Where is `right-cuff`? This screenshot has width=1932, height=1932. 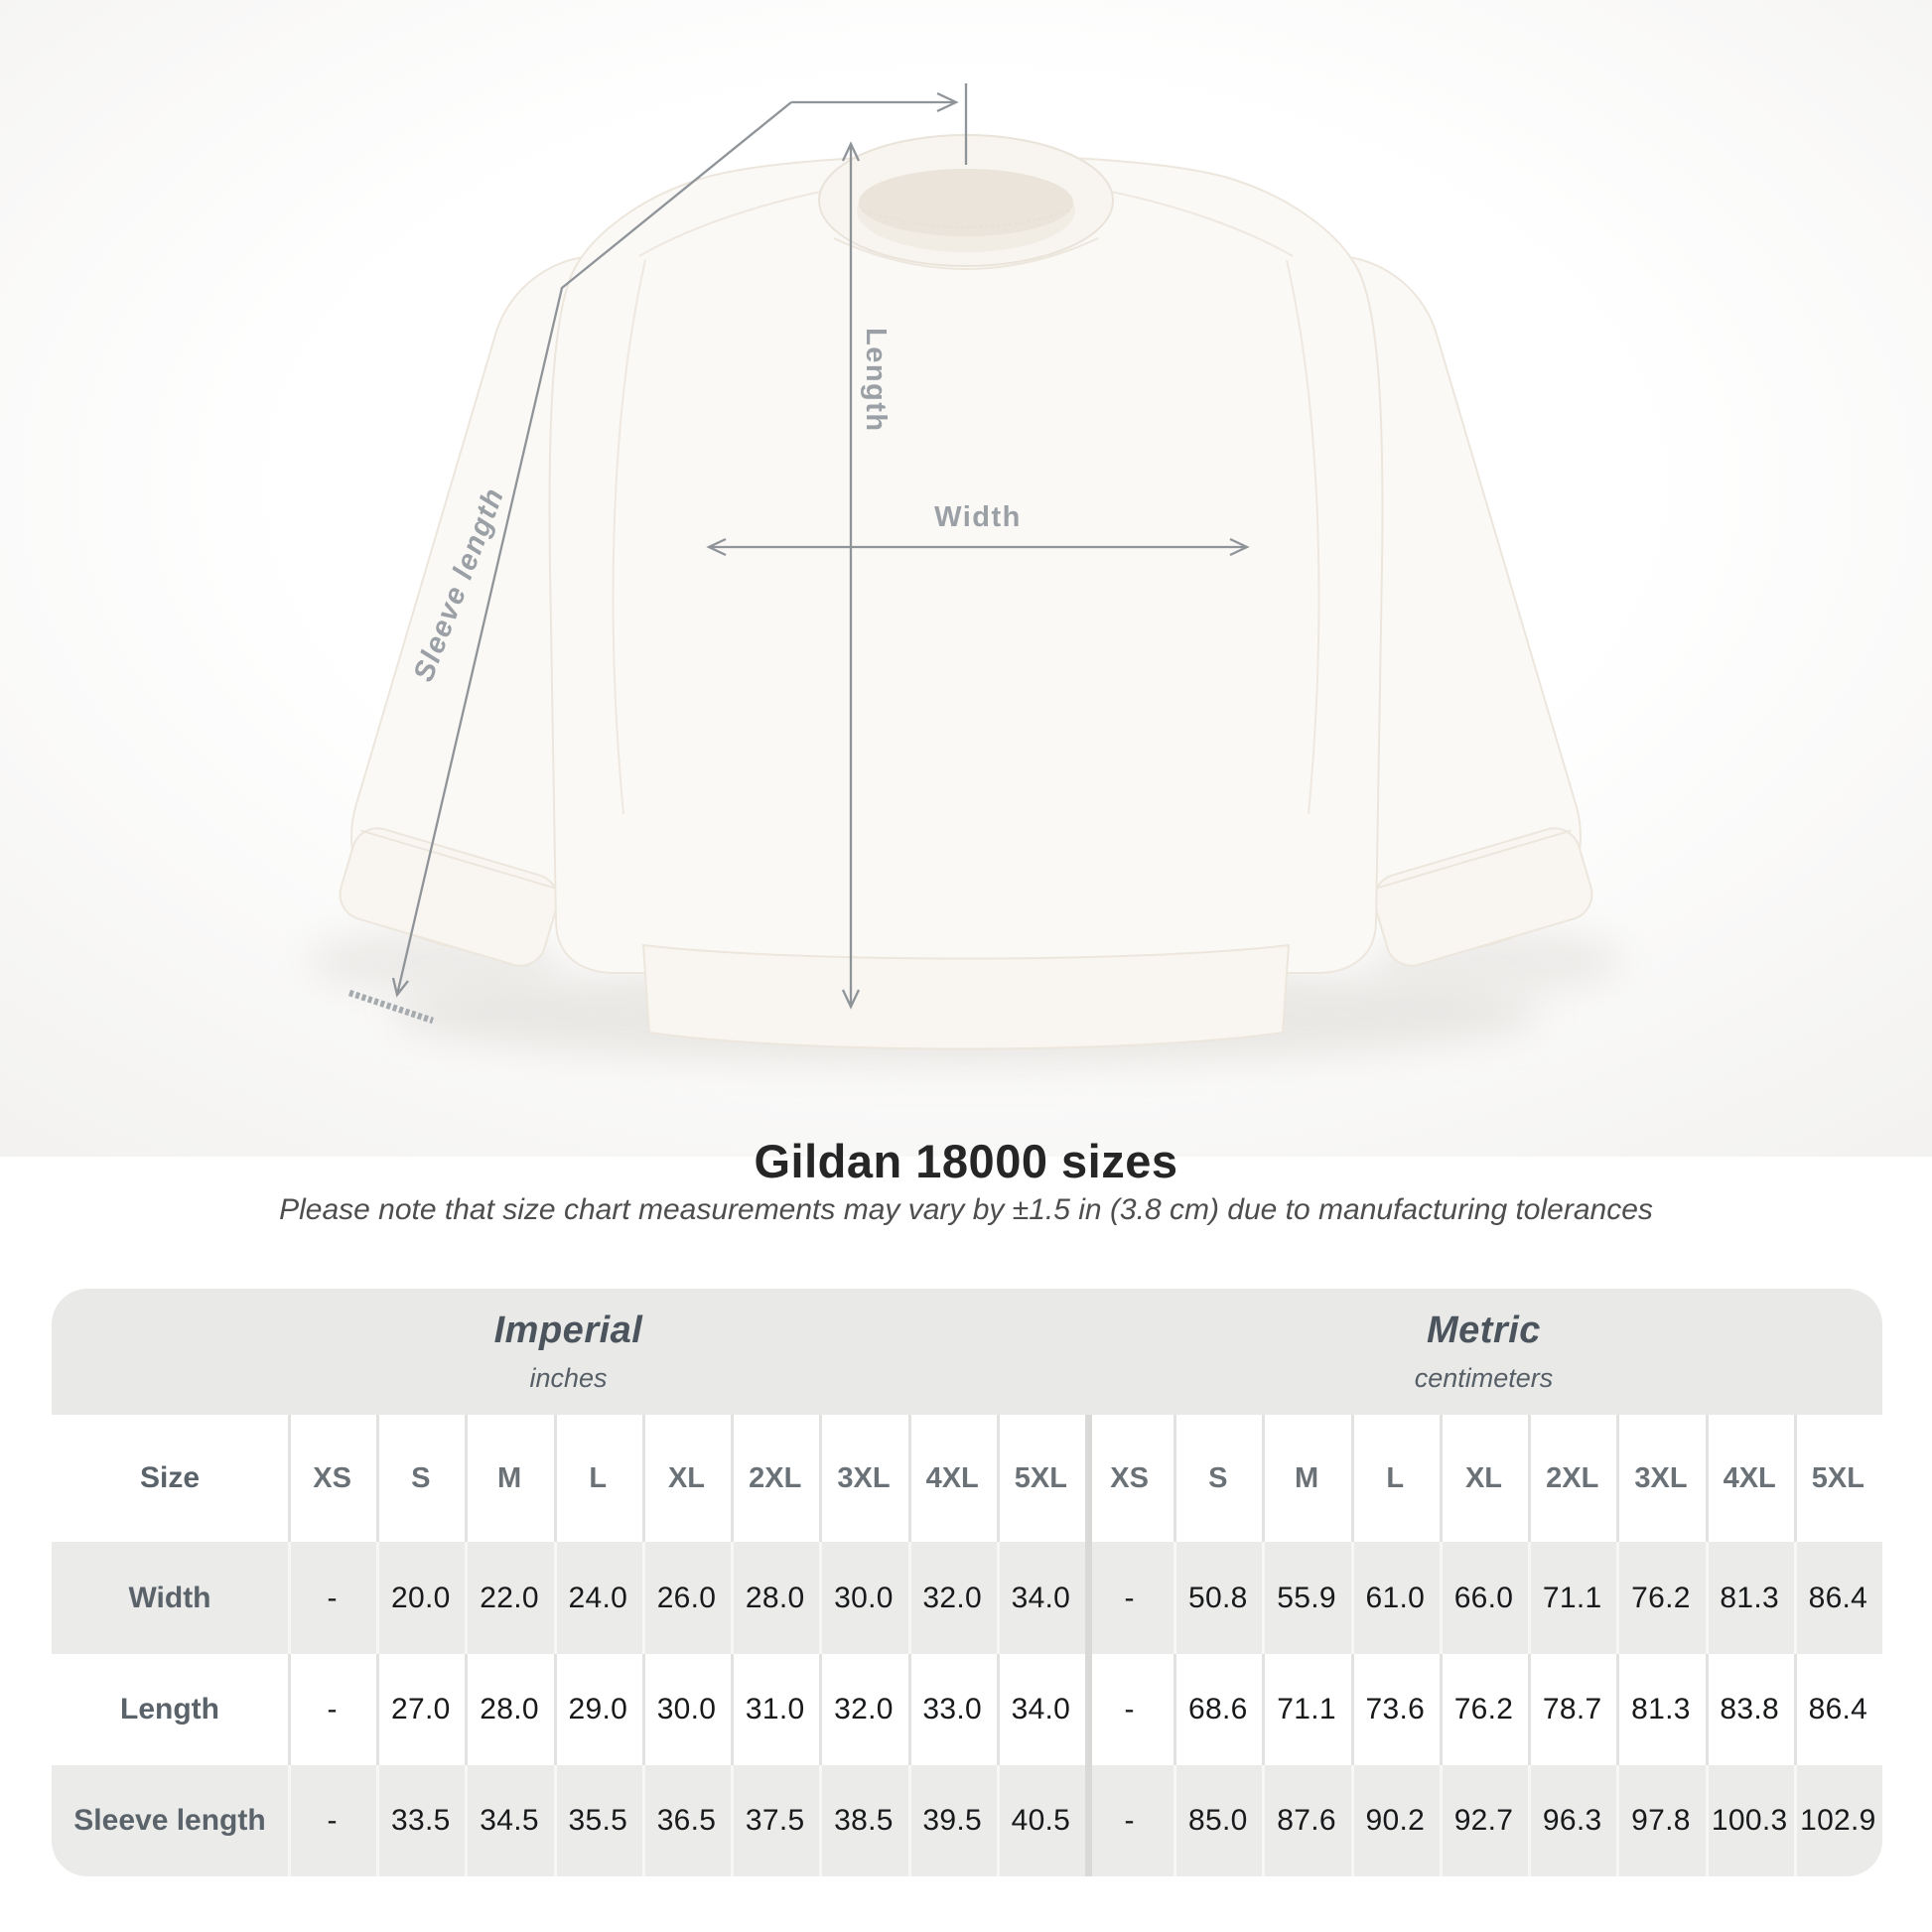
right-cuff is located at coordinates (1483, 897).